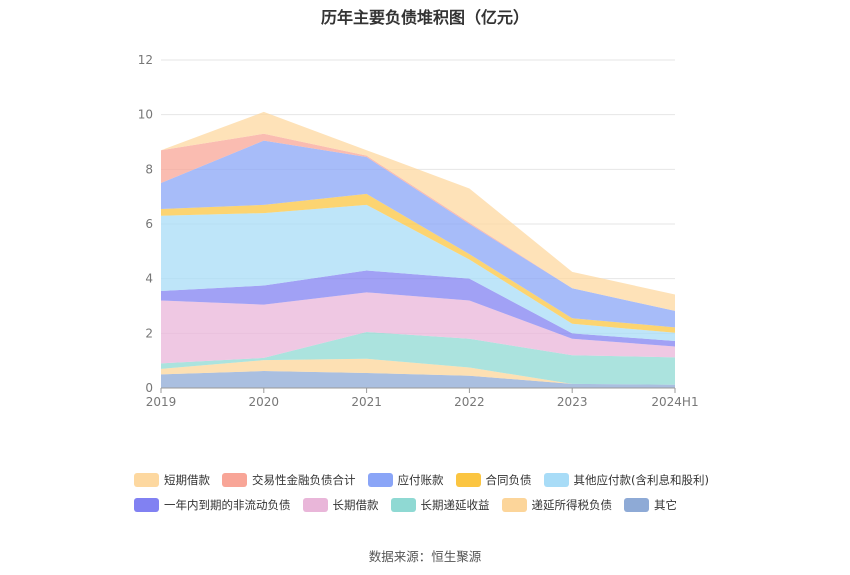 This screenshot has height=575, width=850. Describe the element at coordinates (425, 556) in the screenshot. I see `data-source: 数据来源：恒生聚源` at that location.